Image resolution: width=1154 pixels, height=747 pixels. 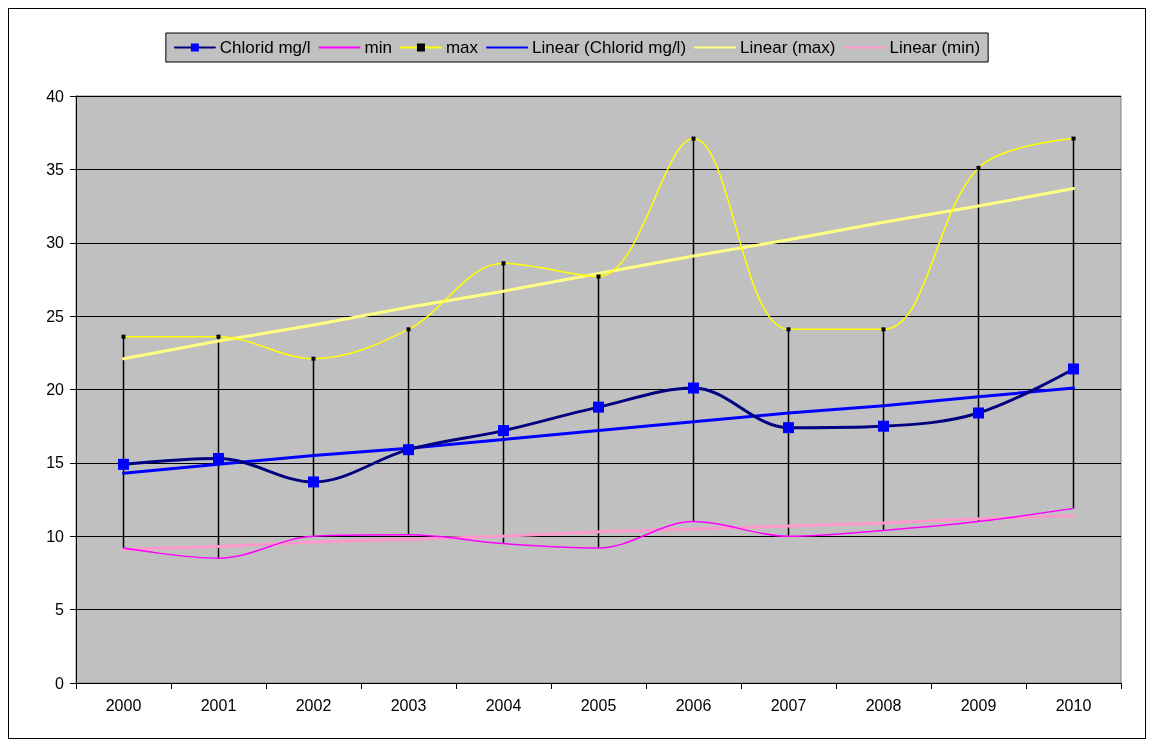 What do you see at coordinates (609, 47) in the screenshot?
I see `legend-label: Linear (Chlorid mg/l)` at bounding box center [609, 47].